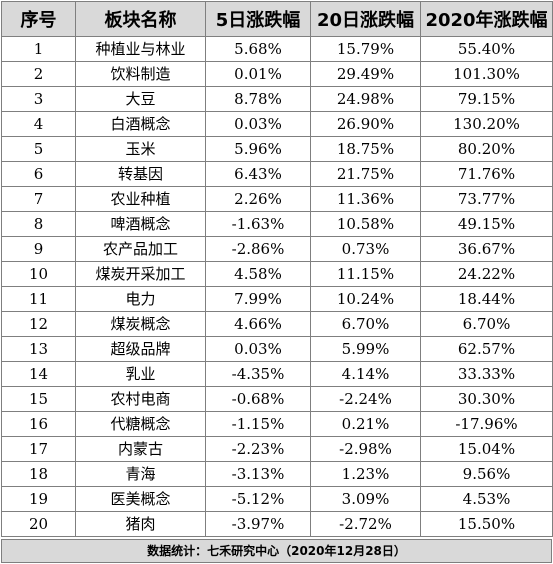 The height and width of the screenshot is (564, 553). Describe the element at coordinates (486, 124) in the screenshot. I see `cell-2020-change: 130.20%` at that location.